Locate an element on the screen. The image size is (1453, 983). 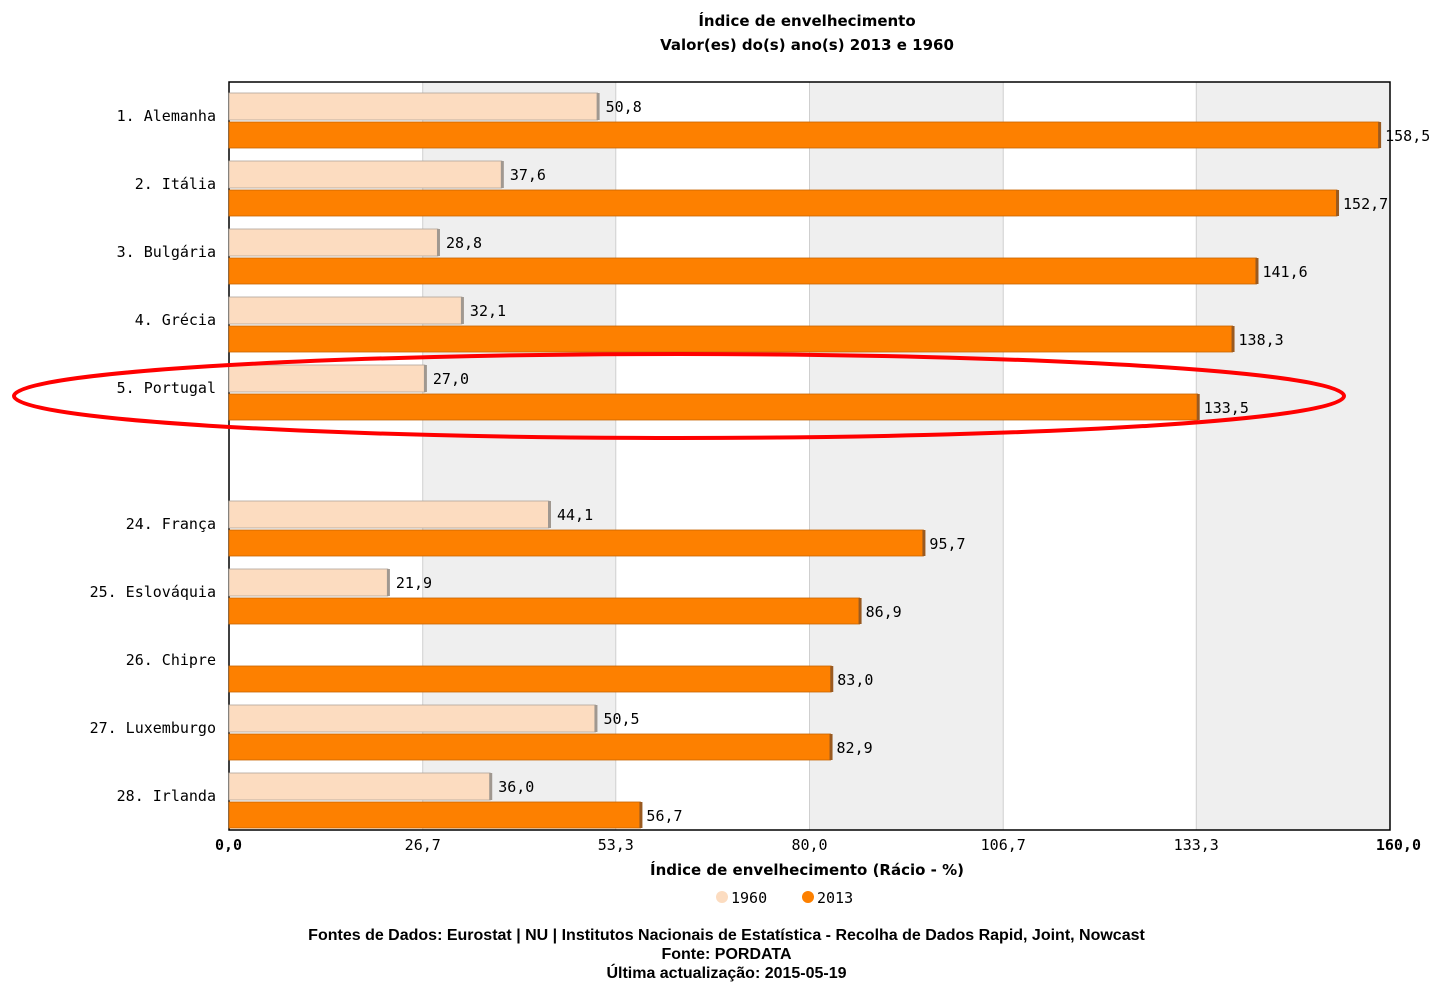
data-label-1960: 28,8 is located at coordinates (464, 243).